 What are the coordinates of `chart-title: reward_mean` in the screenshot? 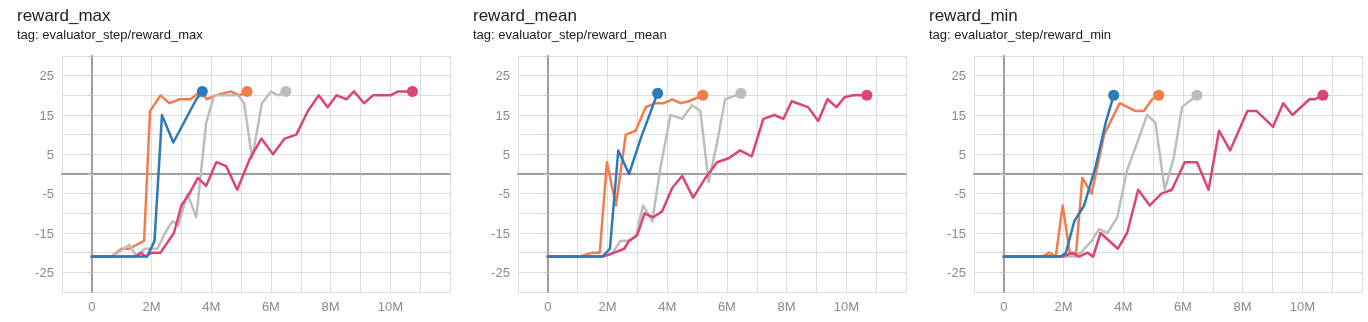 It's located at (525, 15).